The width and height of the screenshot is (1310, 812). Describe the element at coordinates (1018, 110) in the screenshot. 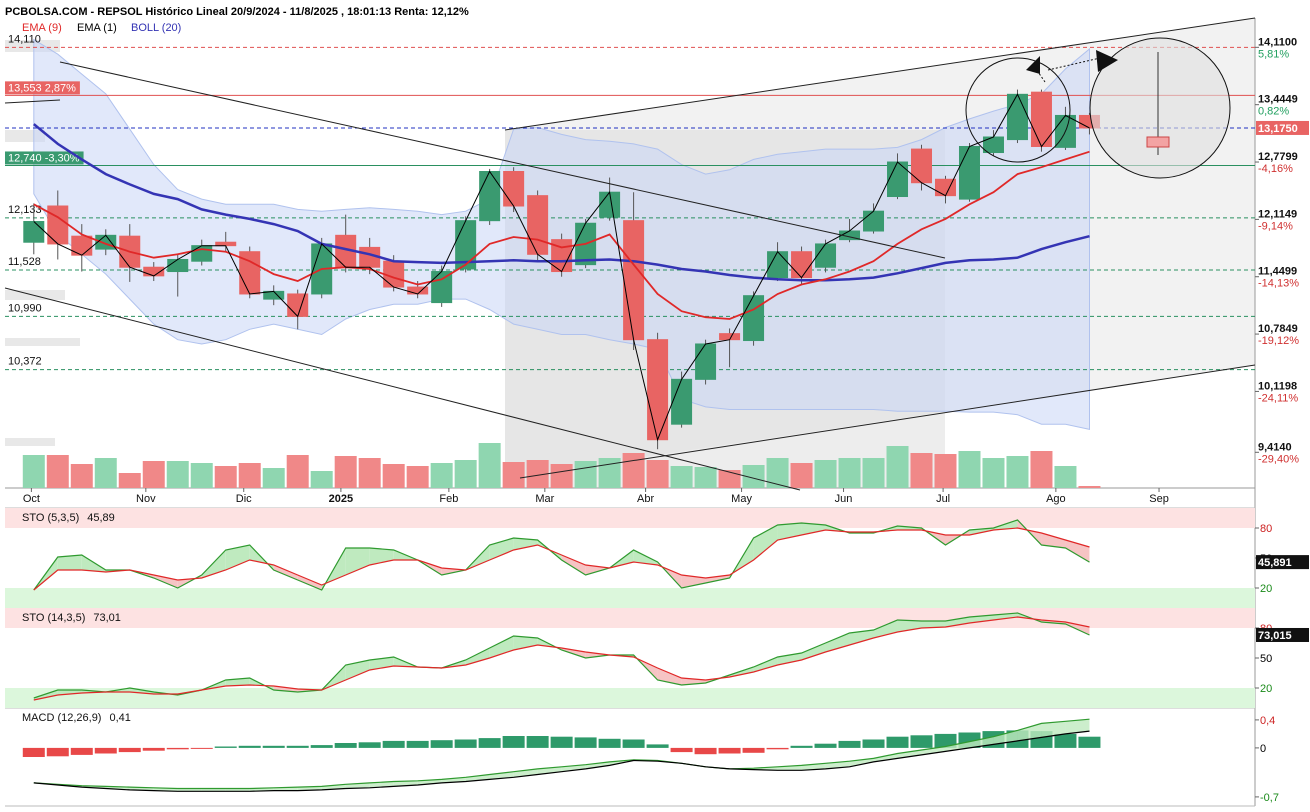

I see `highlight-circle` at that location.